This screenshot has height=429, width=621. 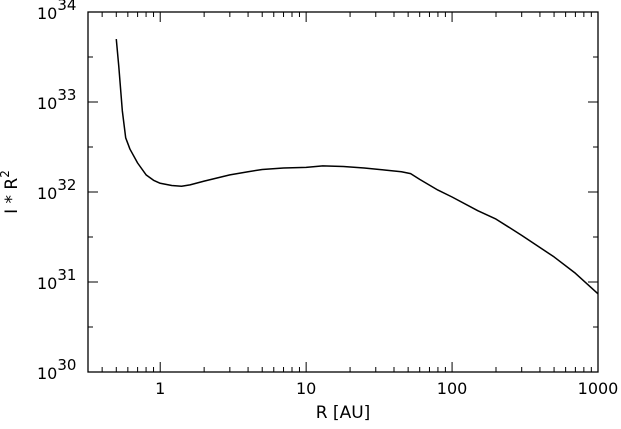 What do you see at coordinates (56, 99) in the screenshot?
I see `y-tick-label: 1033` at bounding box center [56, 99].